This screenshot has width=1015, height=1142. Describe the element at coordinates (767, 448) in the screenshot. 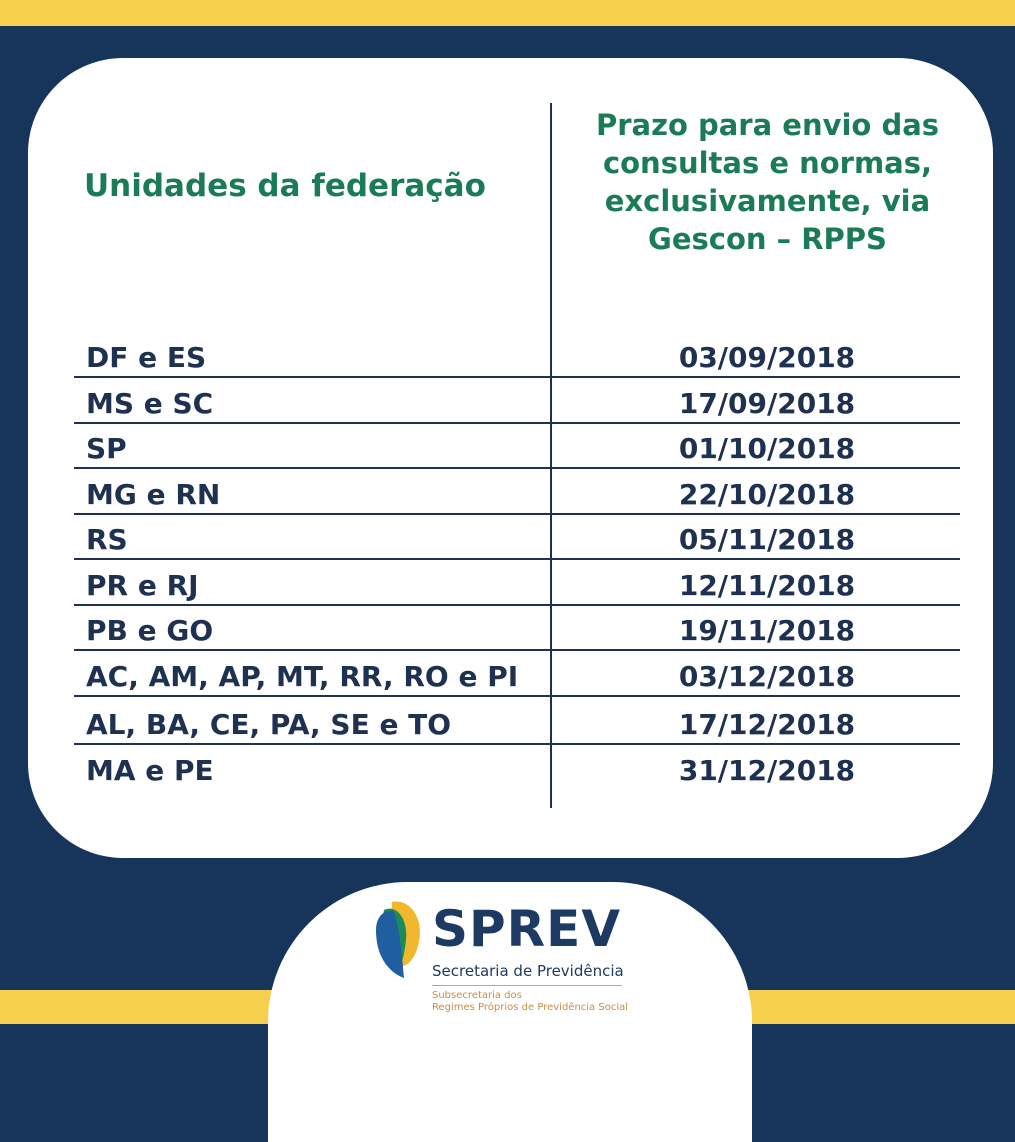

I see `row-date: 01/10/2018` at that location.